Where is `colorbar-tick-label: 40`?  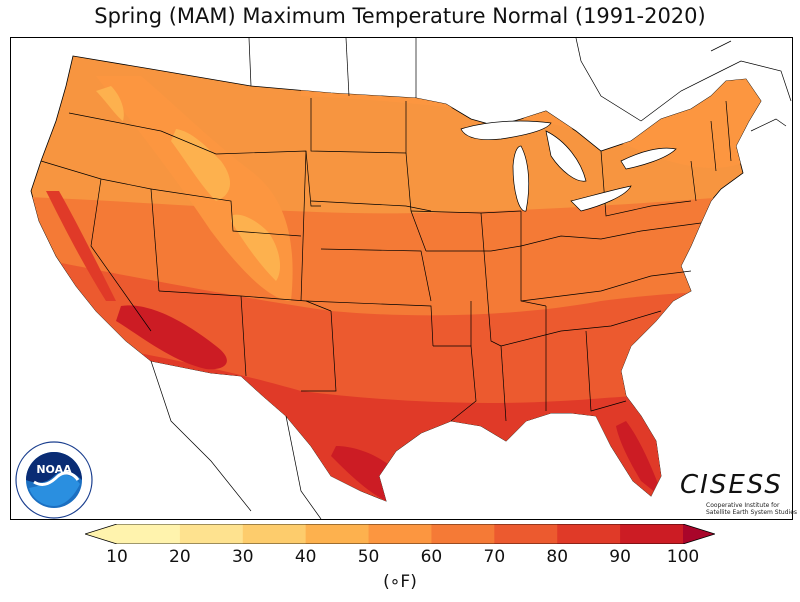
colorbar-tick-label: 40 is located at coordinates (305, 557).